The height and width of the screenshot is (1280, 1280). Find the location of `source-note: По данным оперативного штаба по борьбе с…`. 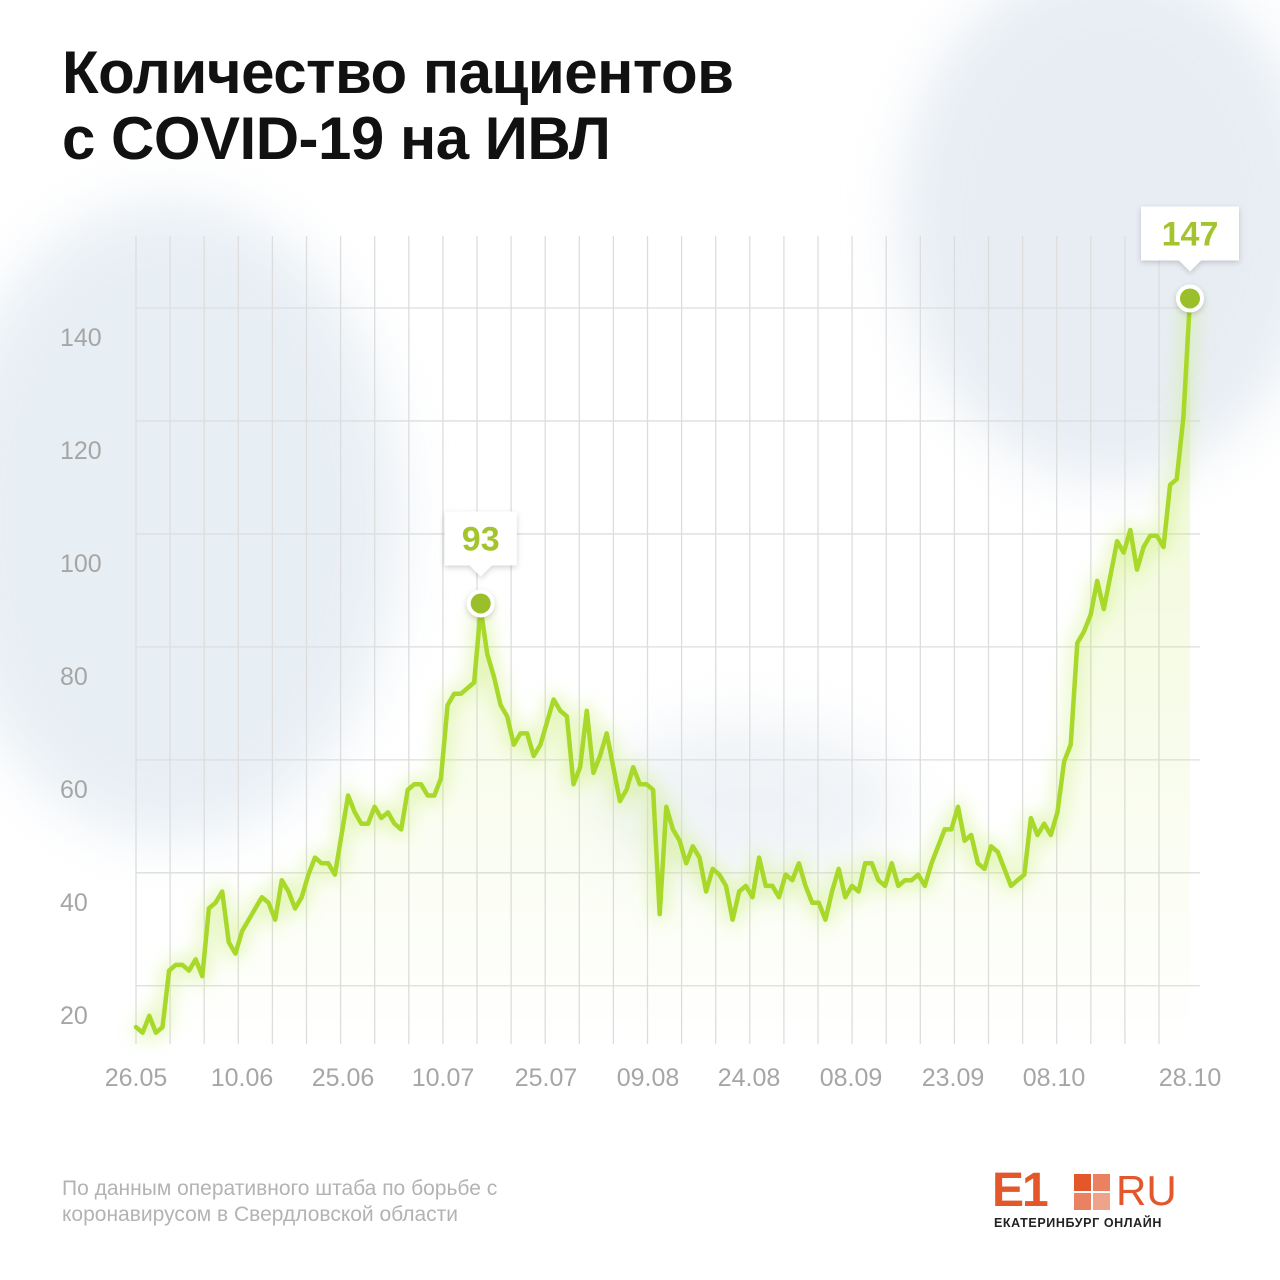

source-note: По данным оперативного штаба по борьбе с… is located at coordinates (279, 1202).